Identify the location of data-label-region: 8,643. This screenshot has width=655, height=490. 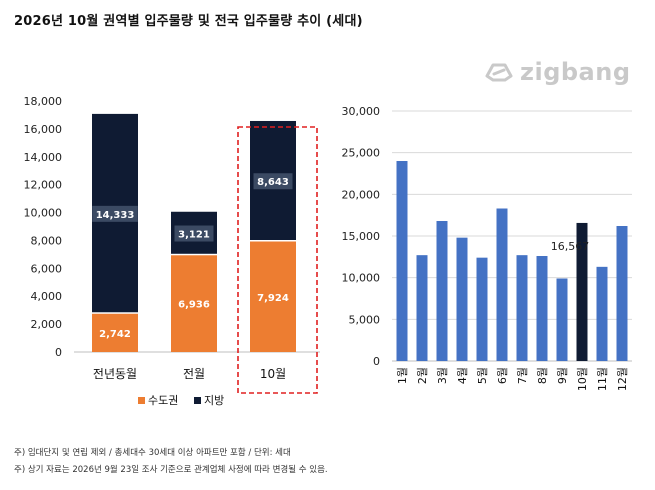
(273, 182).